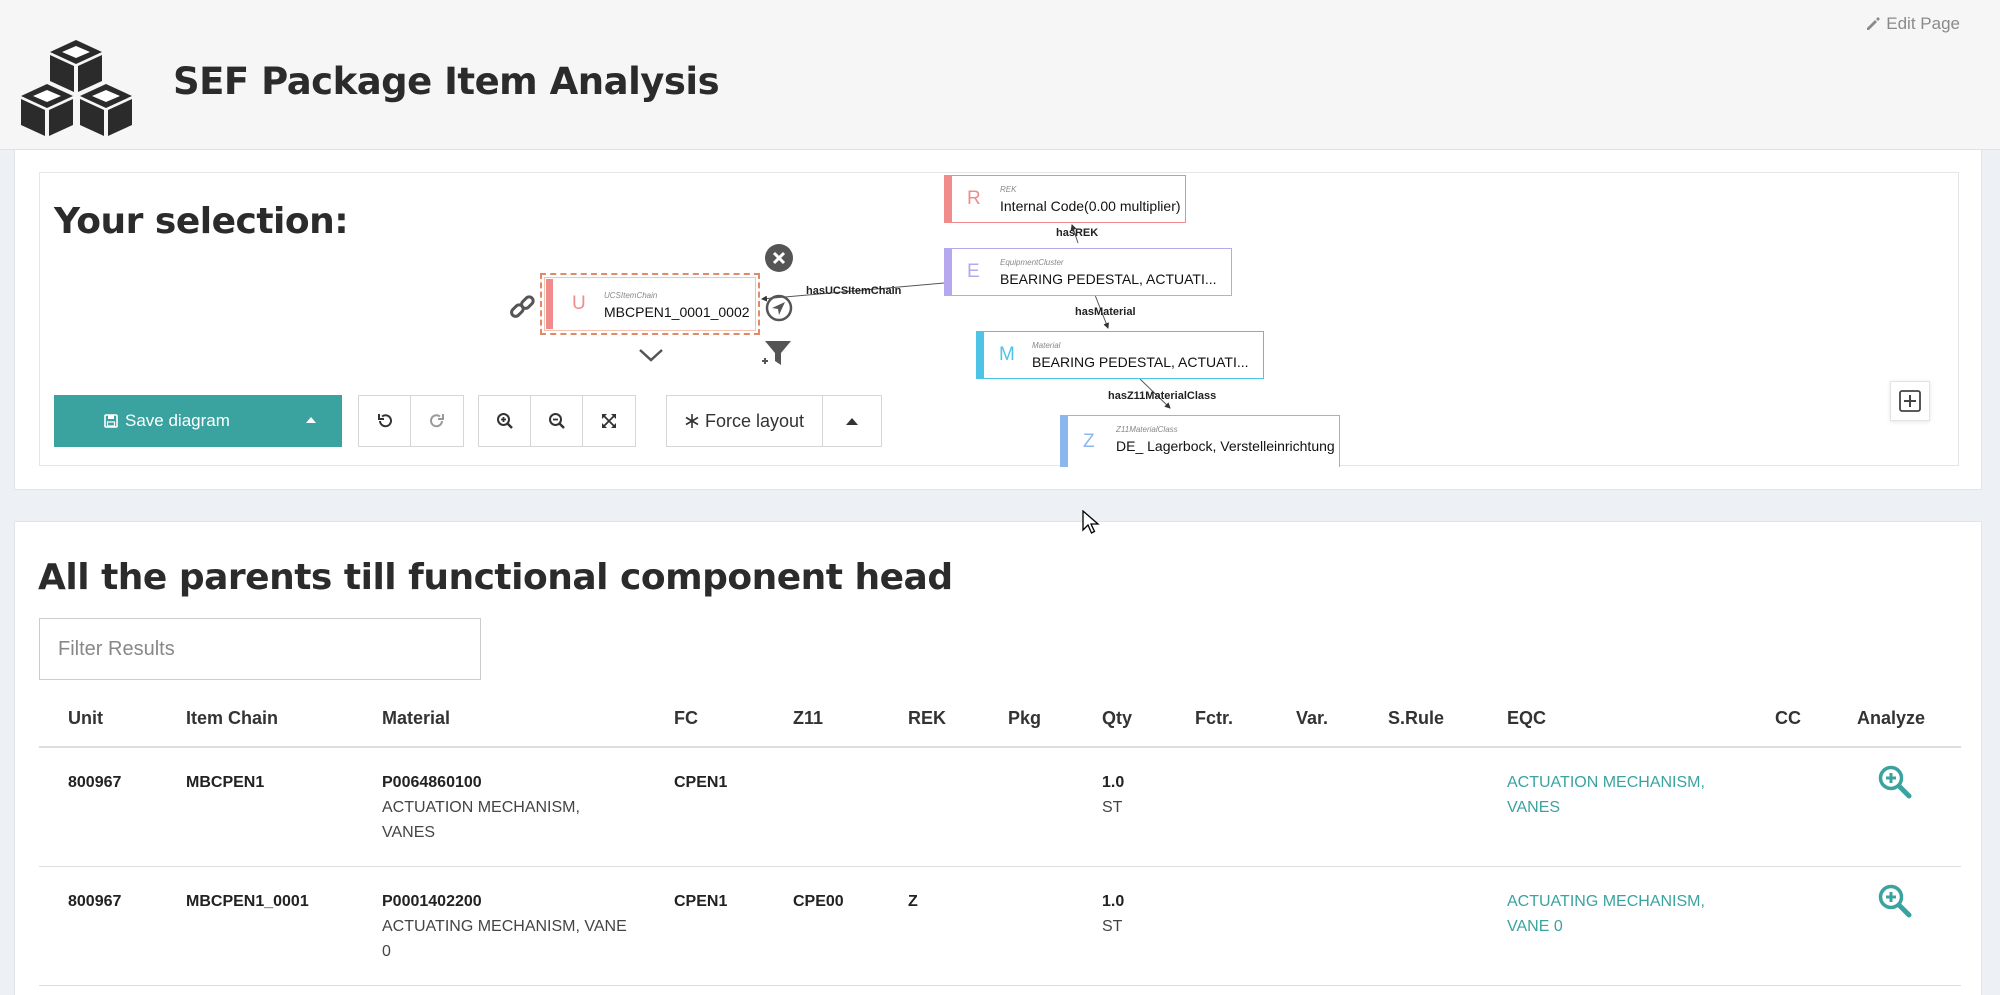 The width and height of the screenshot is (2000, 995). Describe the element at coordinates (1008, 189) in the screenshot. I see `node-type: REK` at that location.